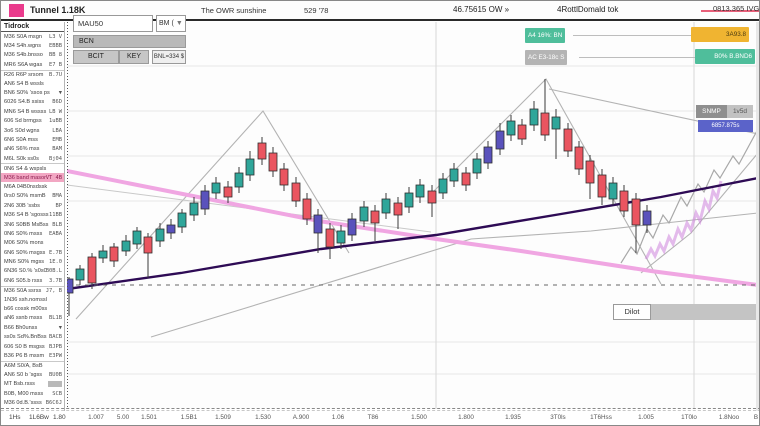 The width and height of the screenshot is (760, 426). What do you see at coordinates (58, 10) in the screenshot?
I see `account-title: Tunnel 1.18K` at bounding box center [58, 10].